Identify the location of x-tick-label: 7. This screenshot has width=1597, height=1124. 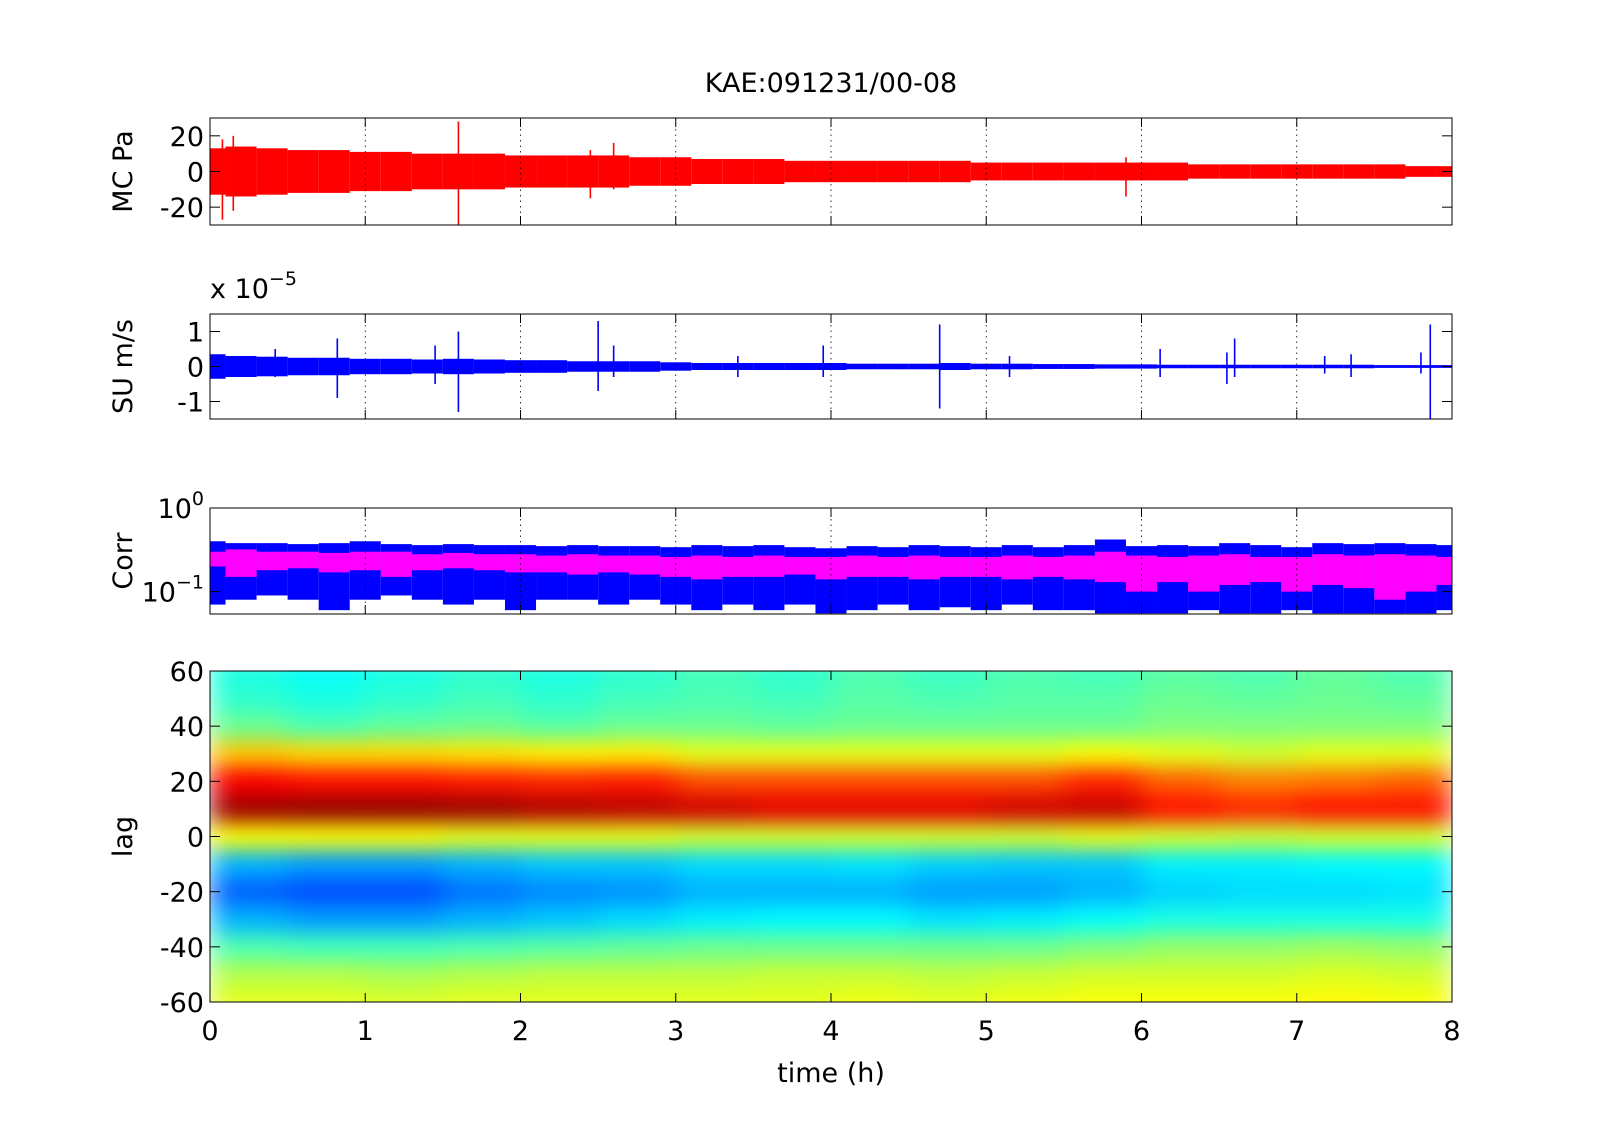
(1296, 1031).